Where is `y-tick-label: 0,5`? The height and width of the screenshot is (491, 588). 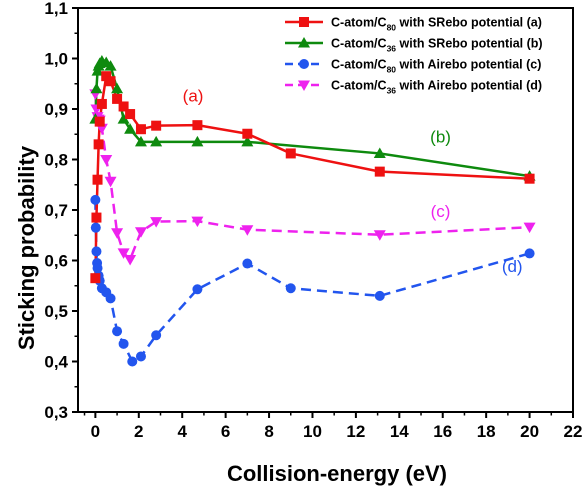 y-tick-label: 0,5 is located at coordinates (56, 311).